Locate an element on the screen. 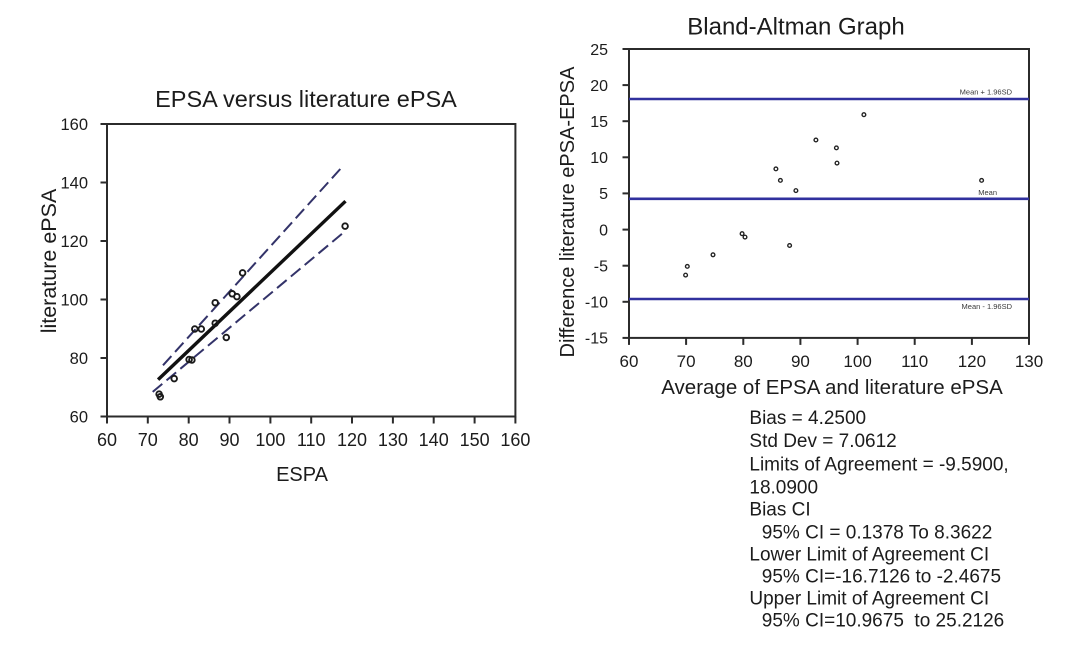 The image size is (1080, 652). svg-text: Bias CI is located at coordinates (779, 510).